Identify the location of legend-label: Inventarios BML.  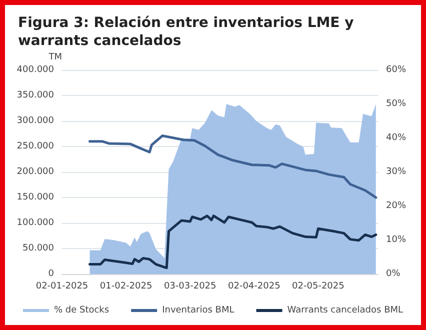
(198, 311).